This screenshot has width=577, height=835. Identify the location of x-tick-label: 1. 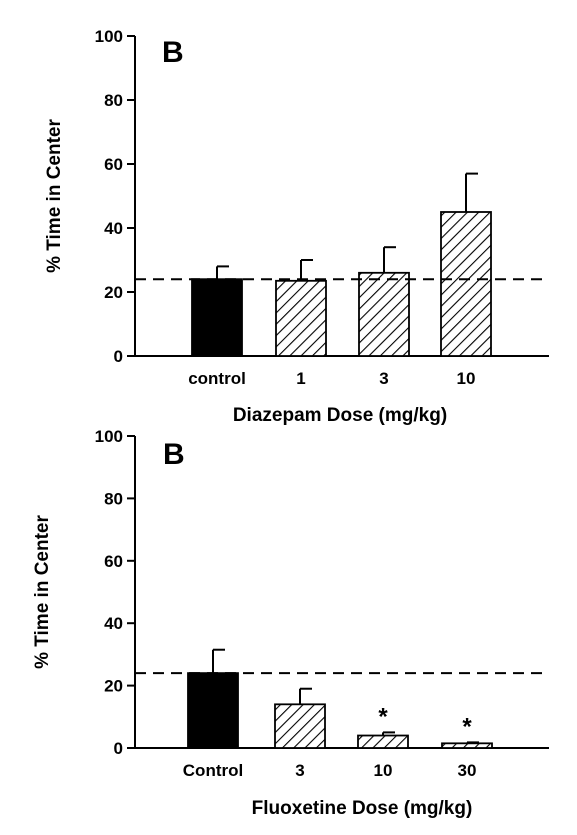
(300, 378).